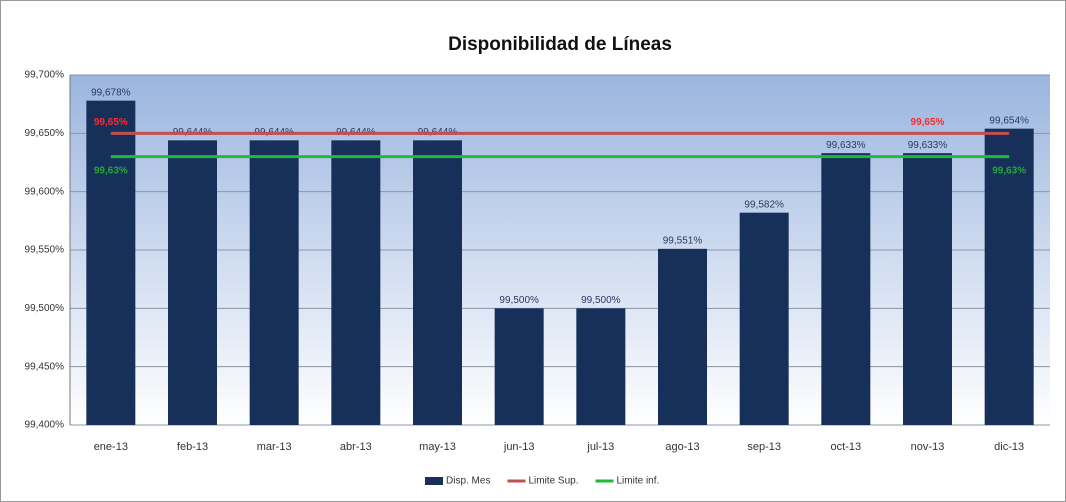 Image resolution: width=1066 pixels, height=502 pixels. I want to click on x-tick-label: jul-13, so click(600, 447).